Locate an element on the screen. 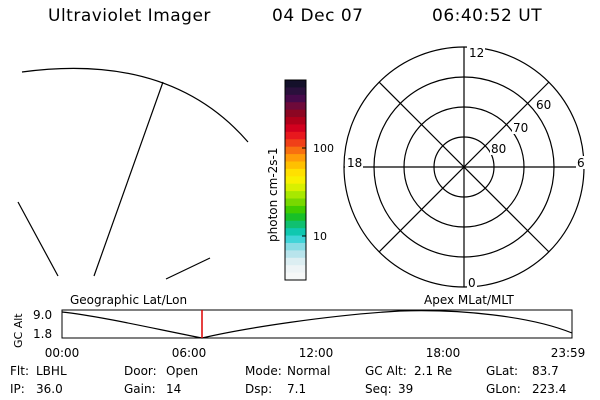 The height and width of the screenshot is (400, 600). filter-value: LBHL is located at coordinates (51, 371).